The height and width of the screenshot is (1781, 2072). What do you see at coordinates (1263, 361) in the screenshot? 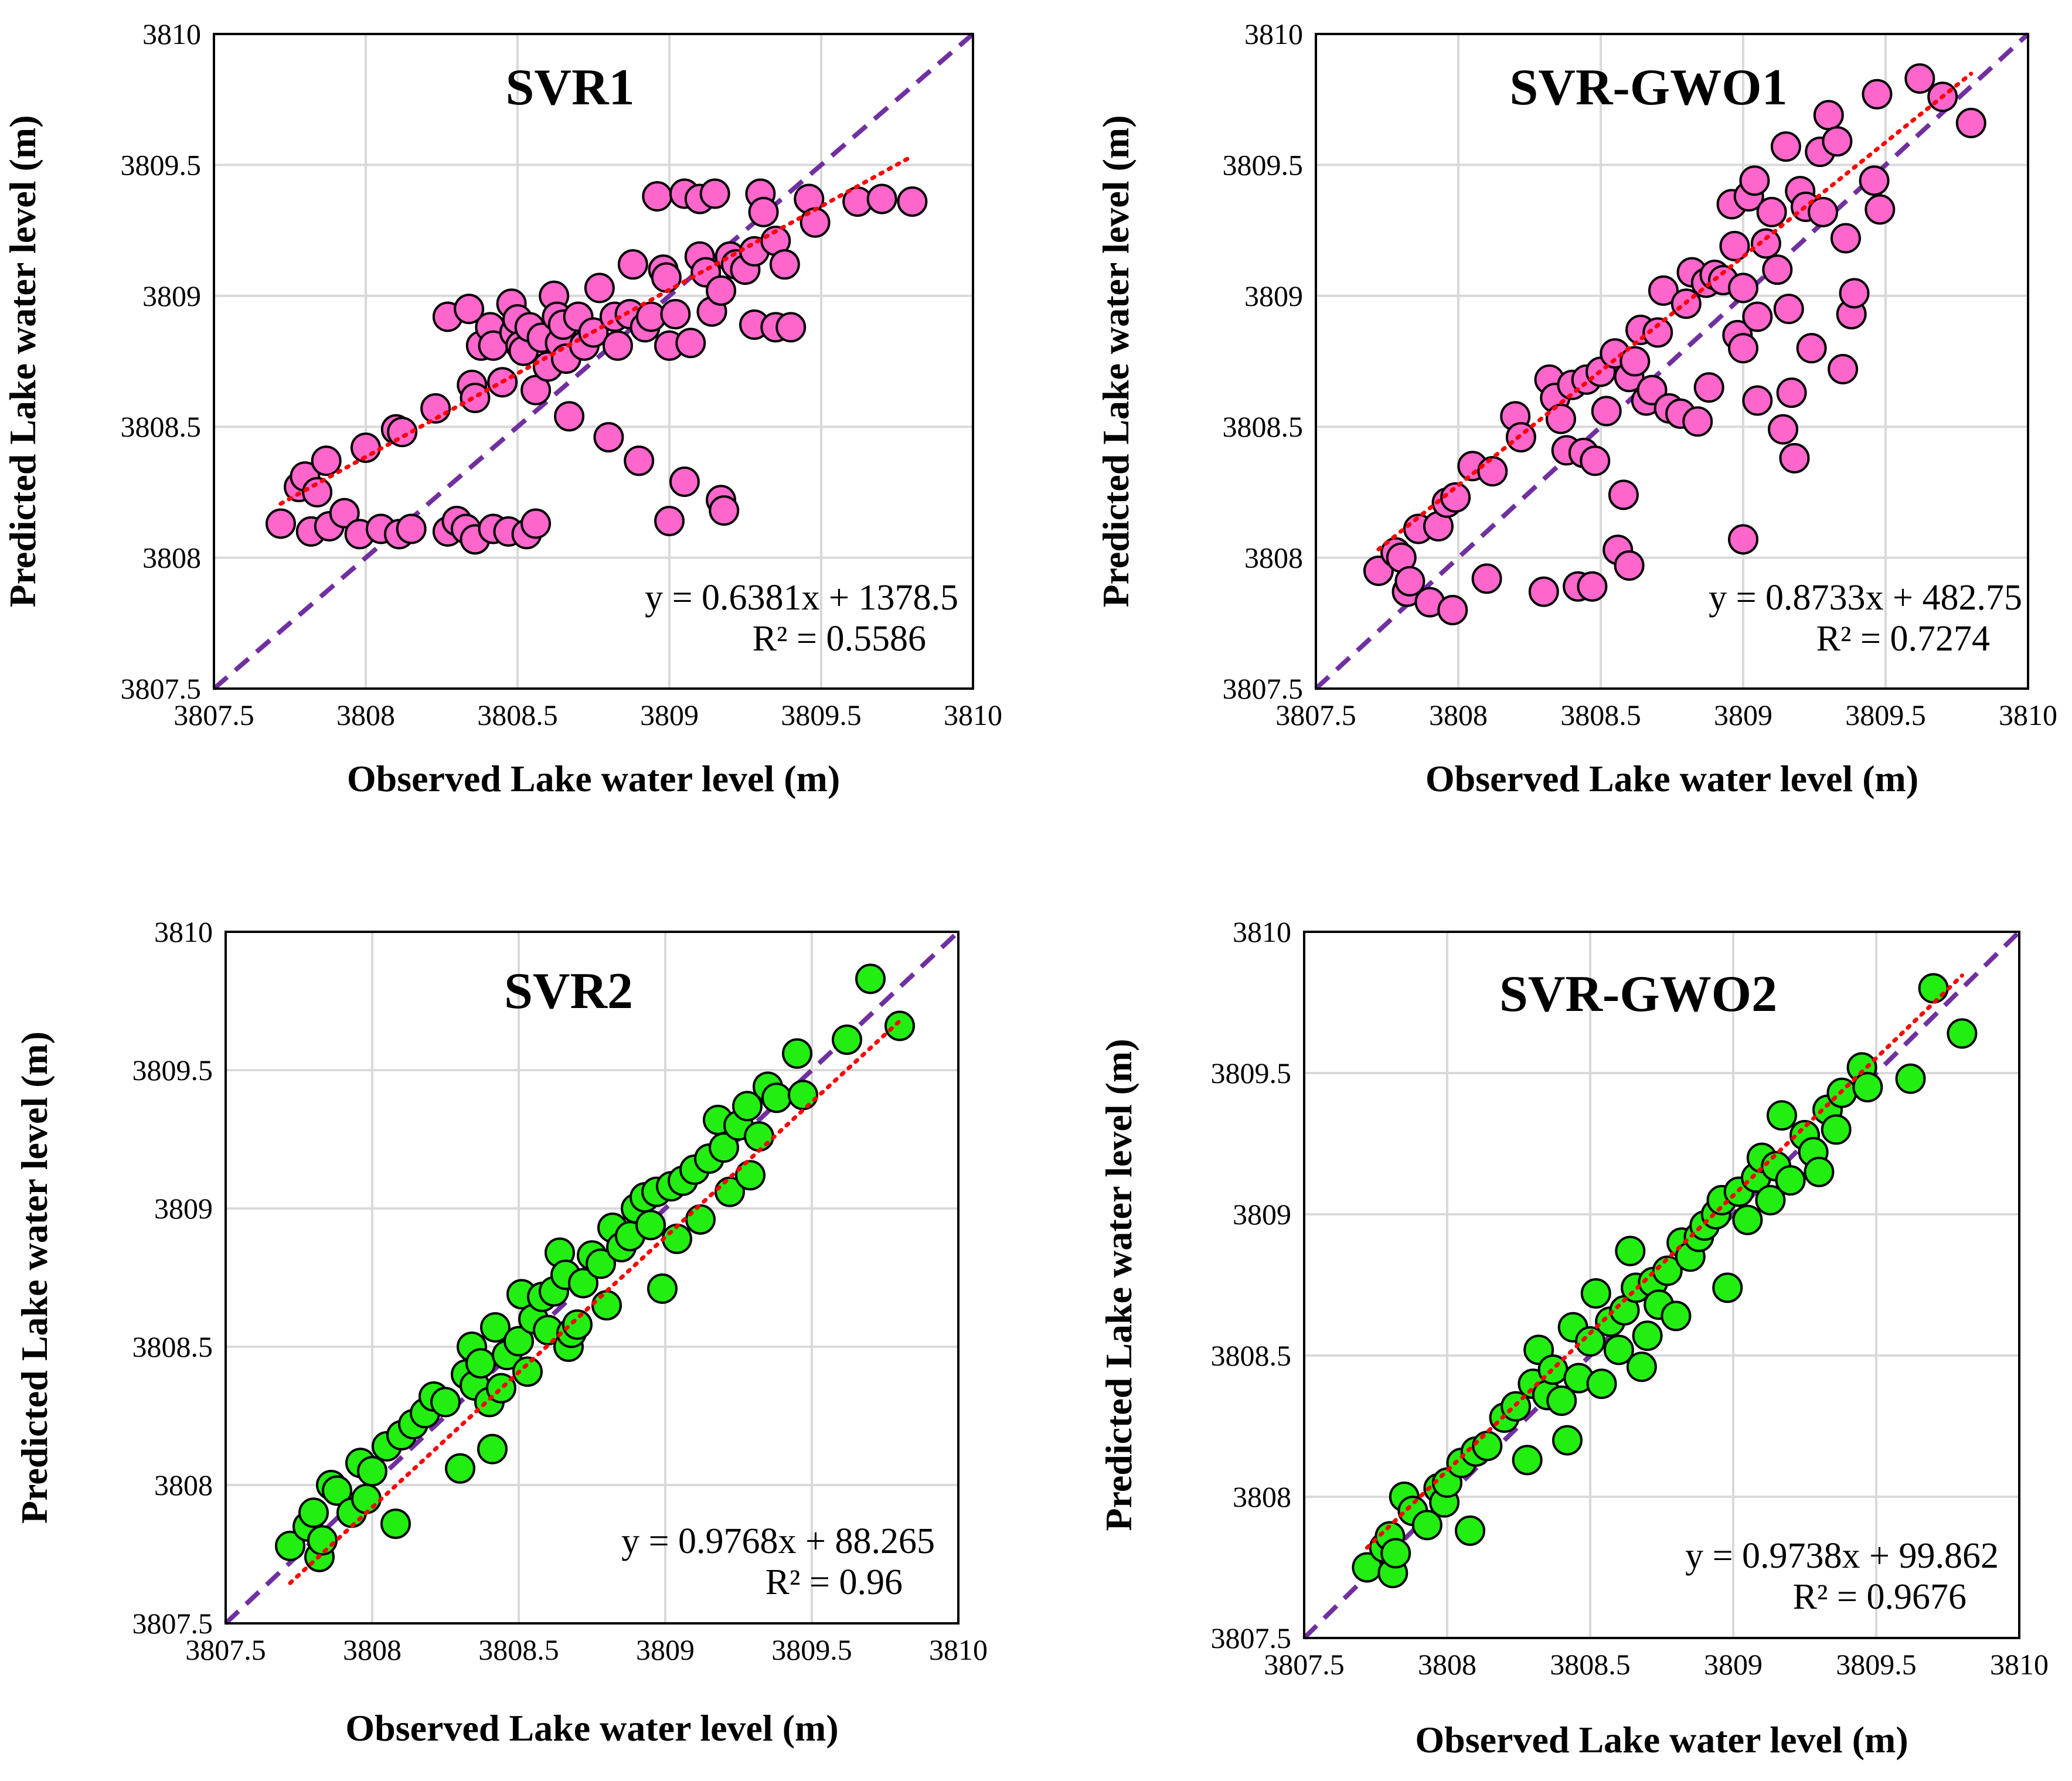
I see `y-tick-labels: 3807.5 3808 3808.5 3809 3809.5 3810` at bounding box center [1263, 361].